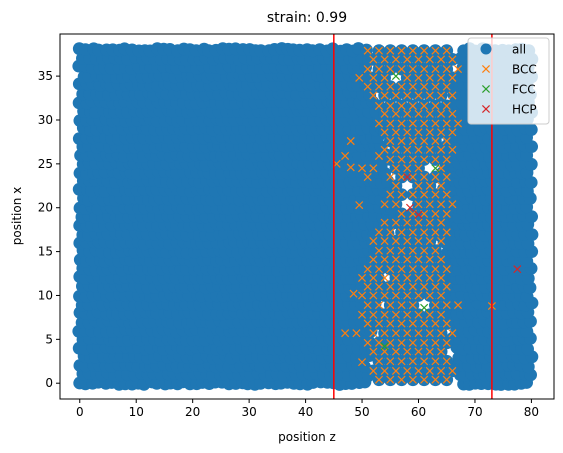 The height and width of the screenshot is (453, 563). Describe the element at coordinates (192, 412) in the screenshot. I see `x-tick-label: 20` at that location.